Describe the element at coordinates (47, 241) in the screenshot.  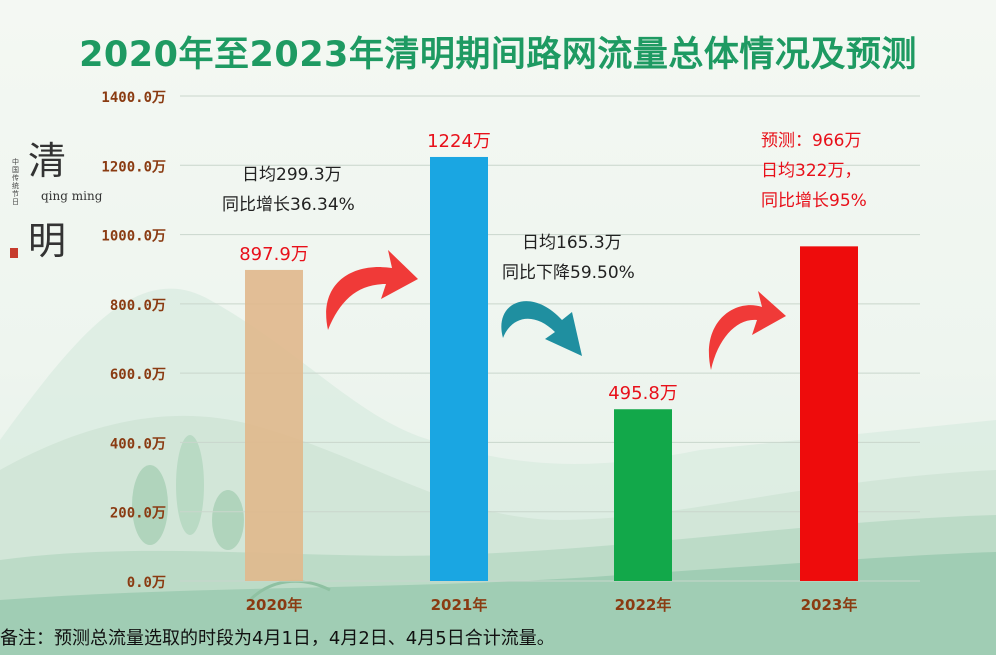
I see `logo-char-ming: 明` at that location.